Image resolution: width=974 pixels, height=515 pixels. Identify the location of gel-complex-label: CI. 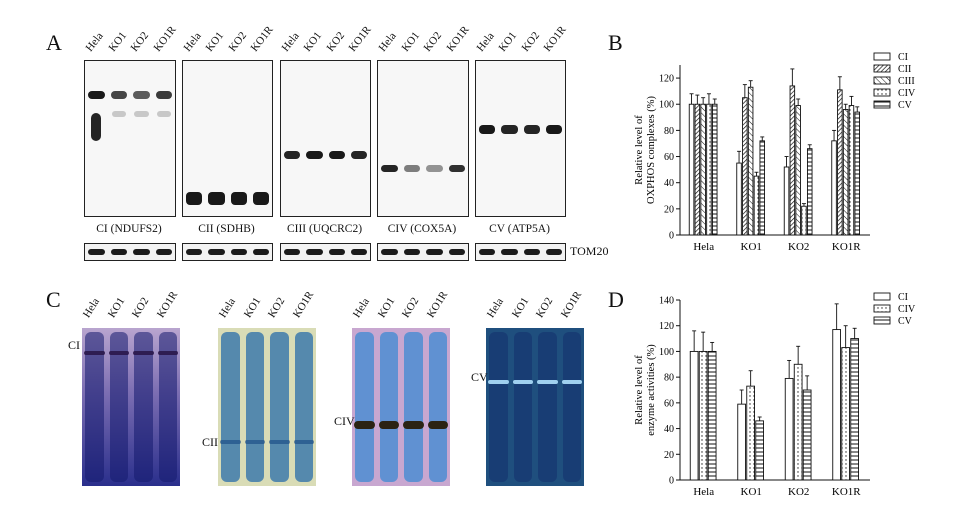
(74, 345).